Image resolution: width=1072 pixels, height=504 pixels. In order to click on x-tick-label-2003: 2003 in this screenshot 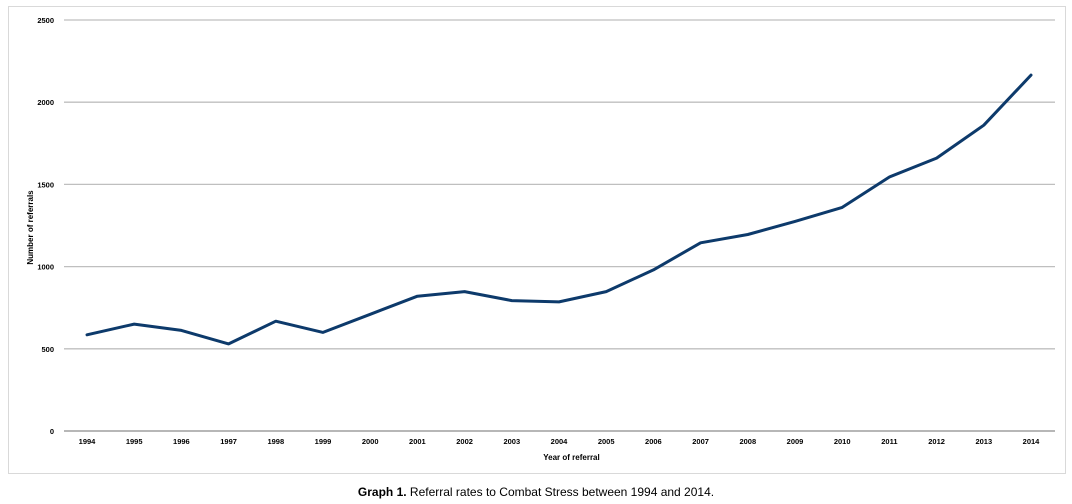, I will do `click(511, 441)`.